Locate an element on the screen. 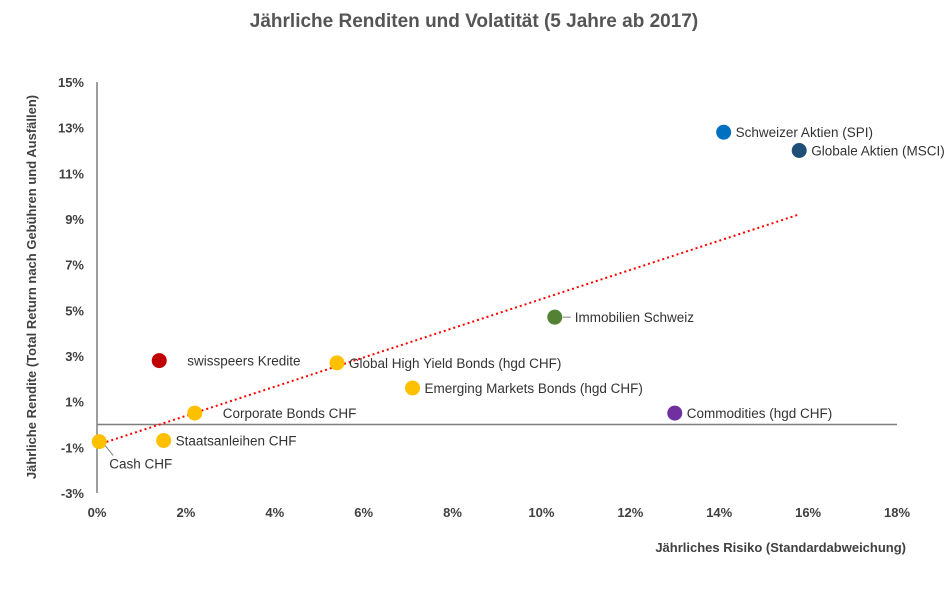  y-tick-label: -3% is located at coordinates (73, 493).